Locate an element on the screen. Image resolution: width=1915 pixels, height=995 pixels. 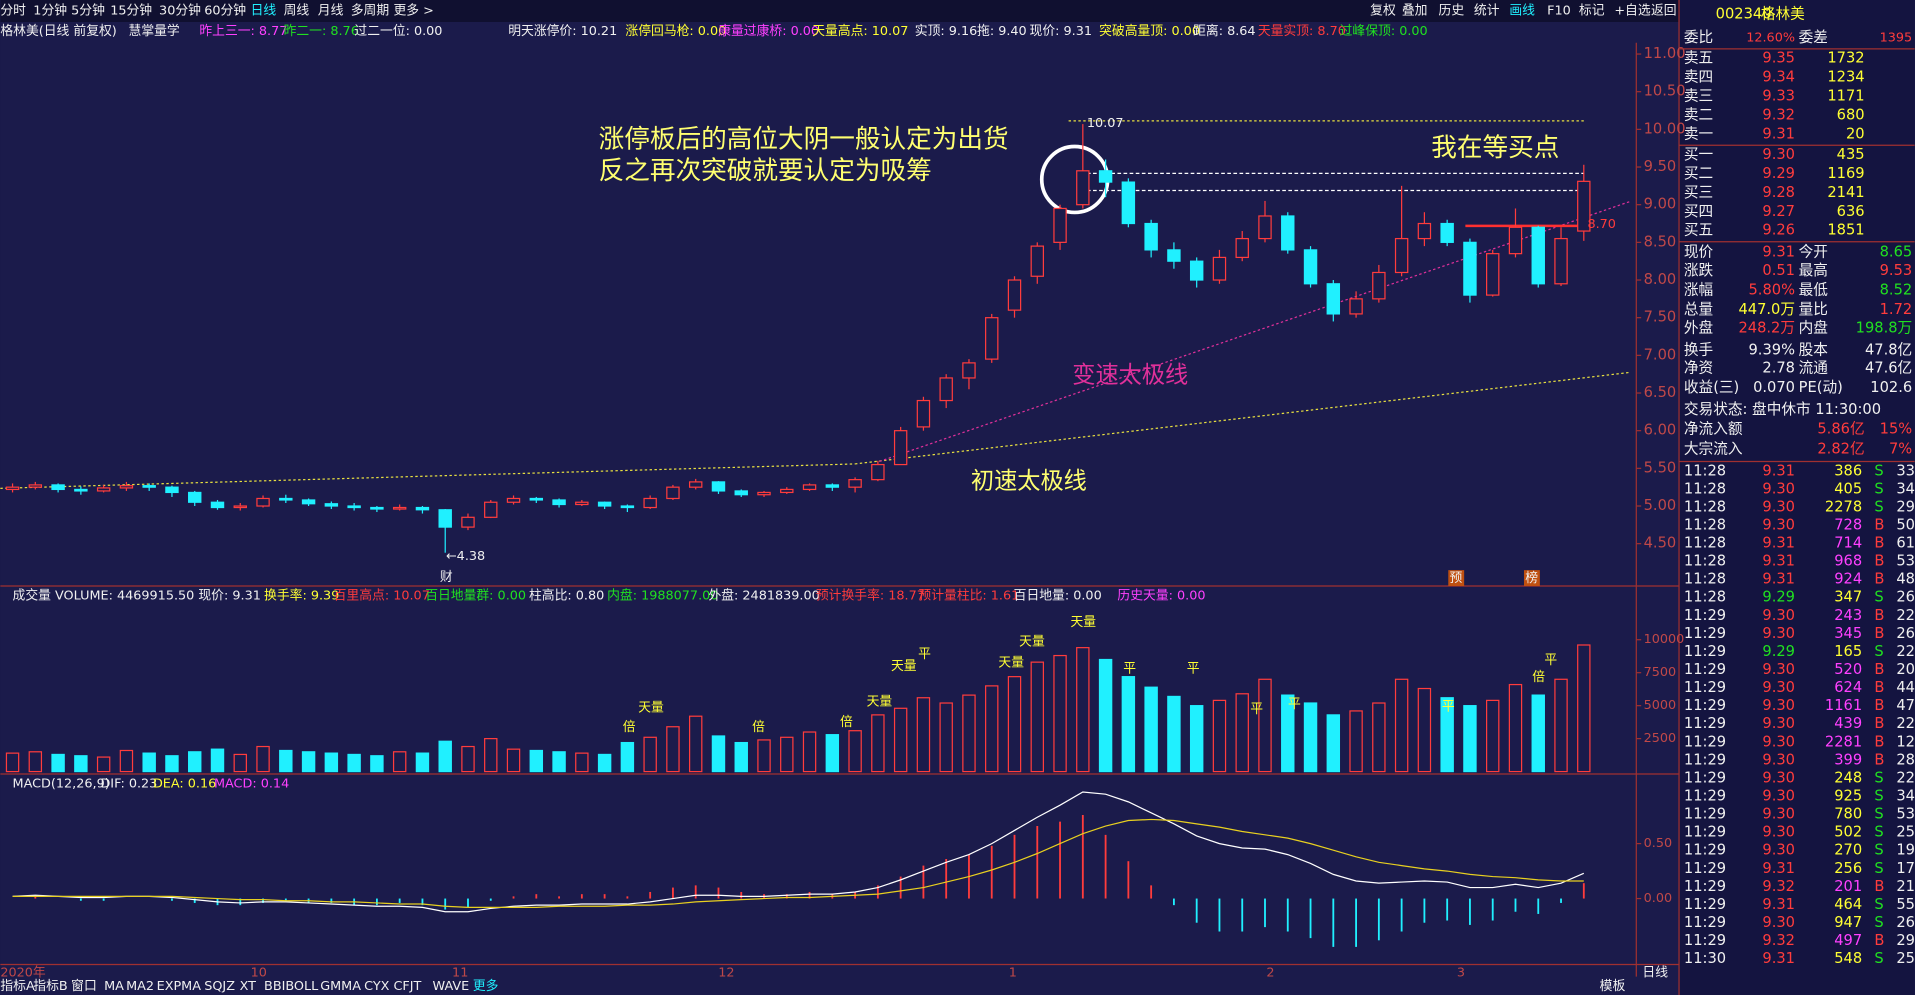
bottom-tab: MA2 is located at coordinates (140, 986).